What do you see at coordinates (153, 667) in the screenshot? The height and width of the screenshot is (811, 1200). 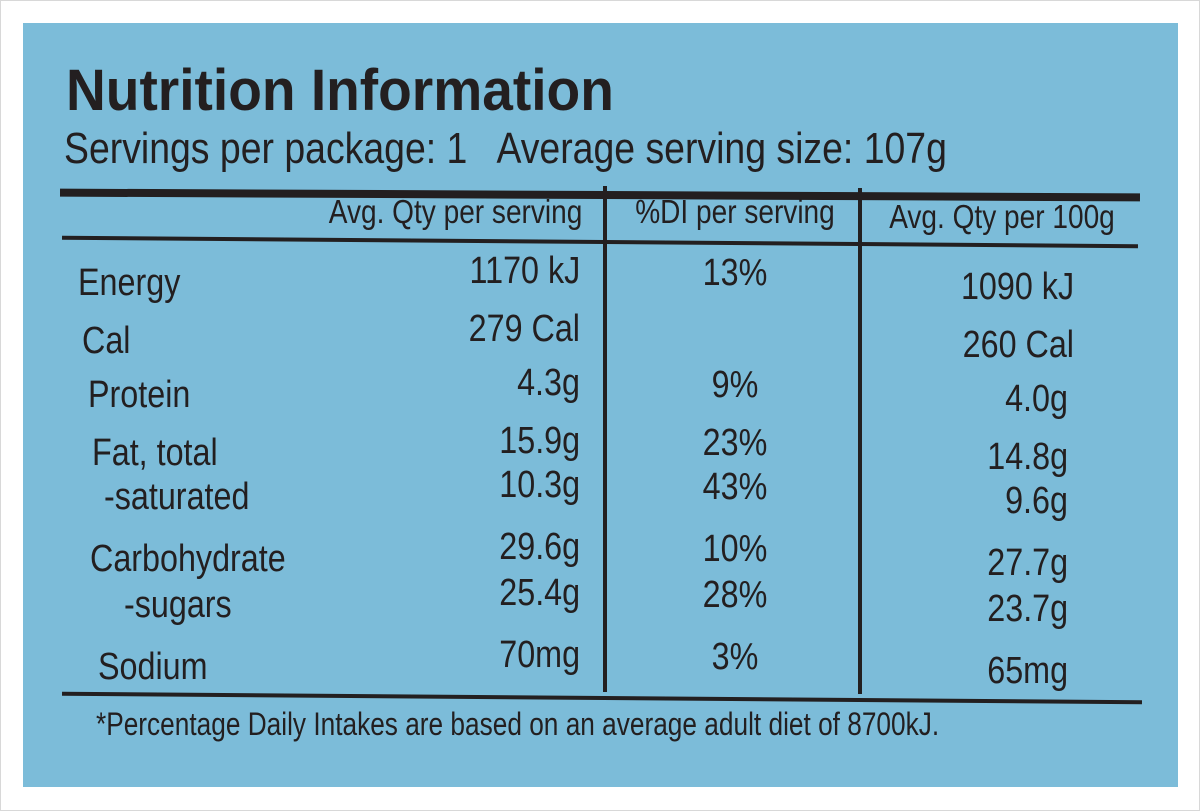 I see `nutrient-label: Sodium` at bounding box center [153, 667].